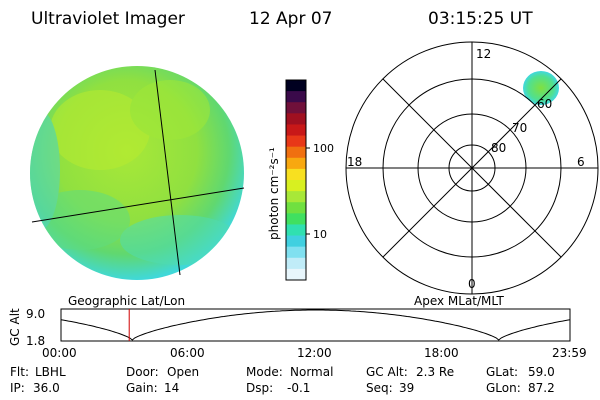 This screenshot has width=600, height=400. What do you see at coordinates (15, 327) in the screenshot?
I see `altitude-ylabel: GC Alt` at bounding box center [15, 327].